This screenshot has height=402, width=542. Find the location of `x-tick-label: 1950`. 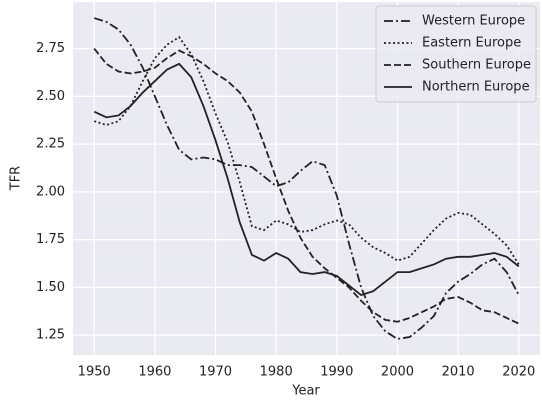

x-tick-label: 1950 is located at coordinates (94, 372).